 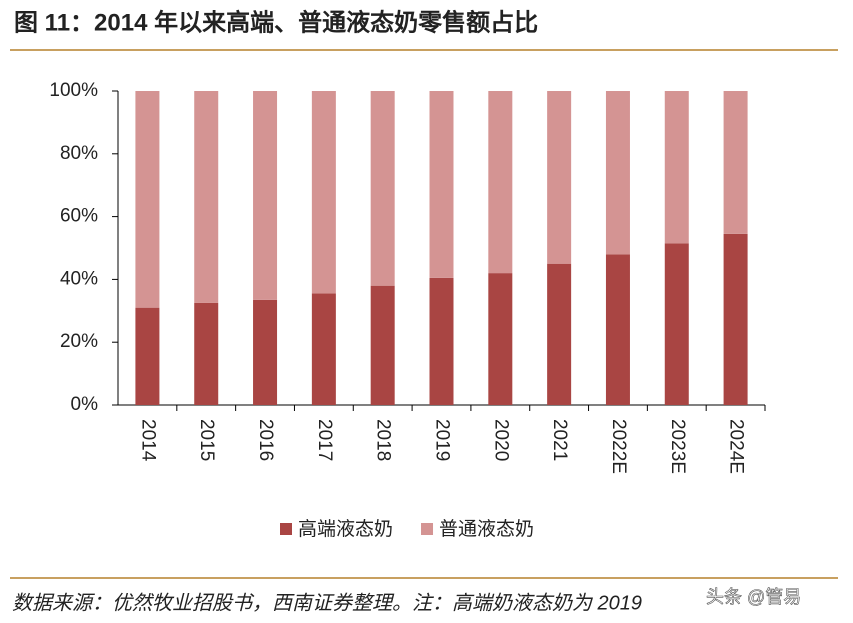 I want to click on x-tick-label: 2020, so click(x=500, y=440).